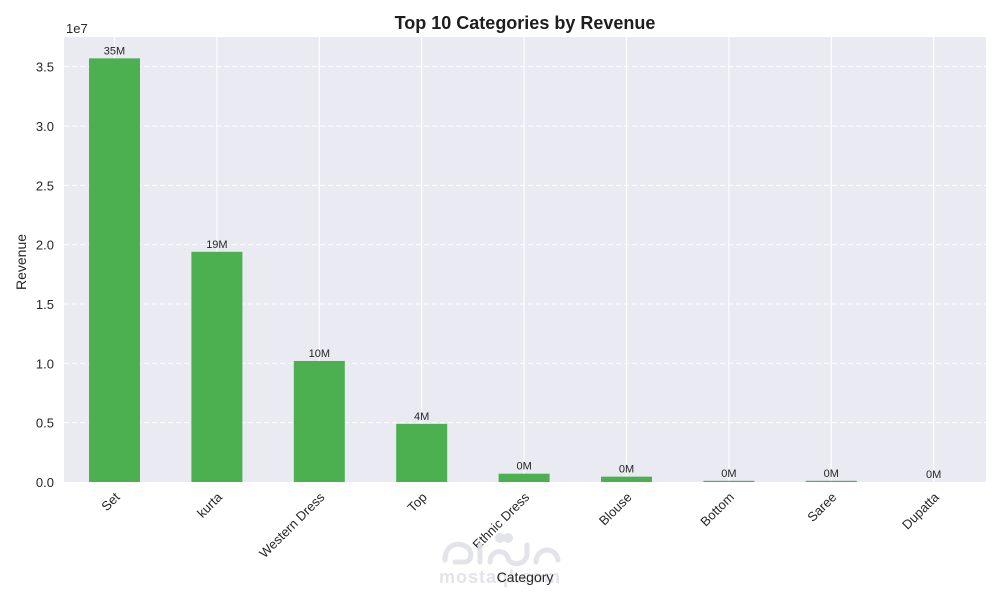 The image size is (1000, 600). I want to click on y-tick-label: 2.0, so click(45, 245).